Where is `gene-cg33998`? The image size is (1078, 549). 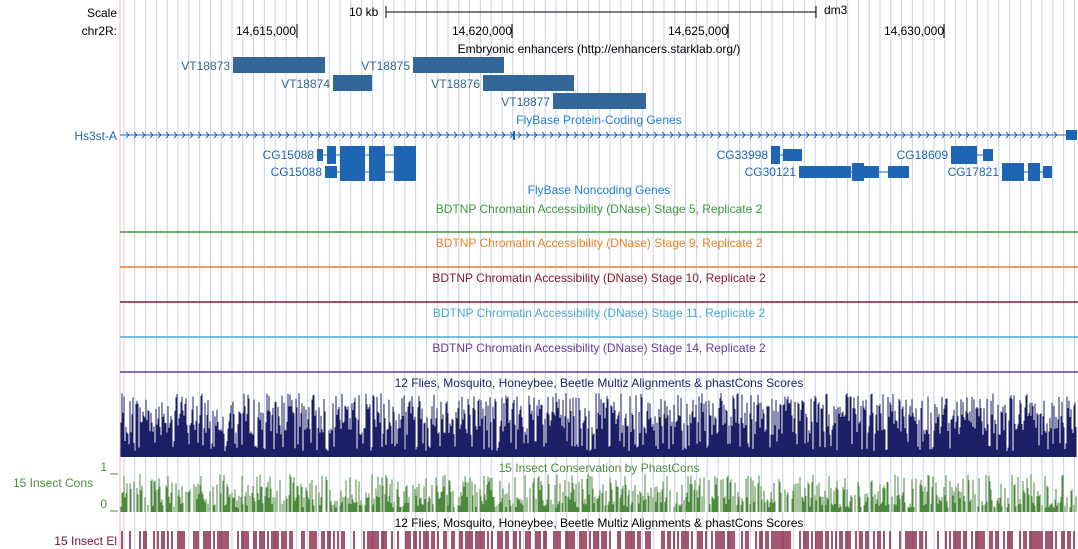
gene-cg33998 is located at coordinates (786, 155).